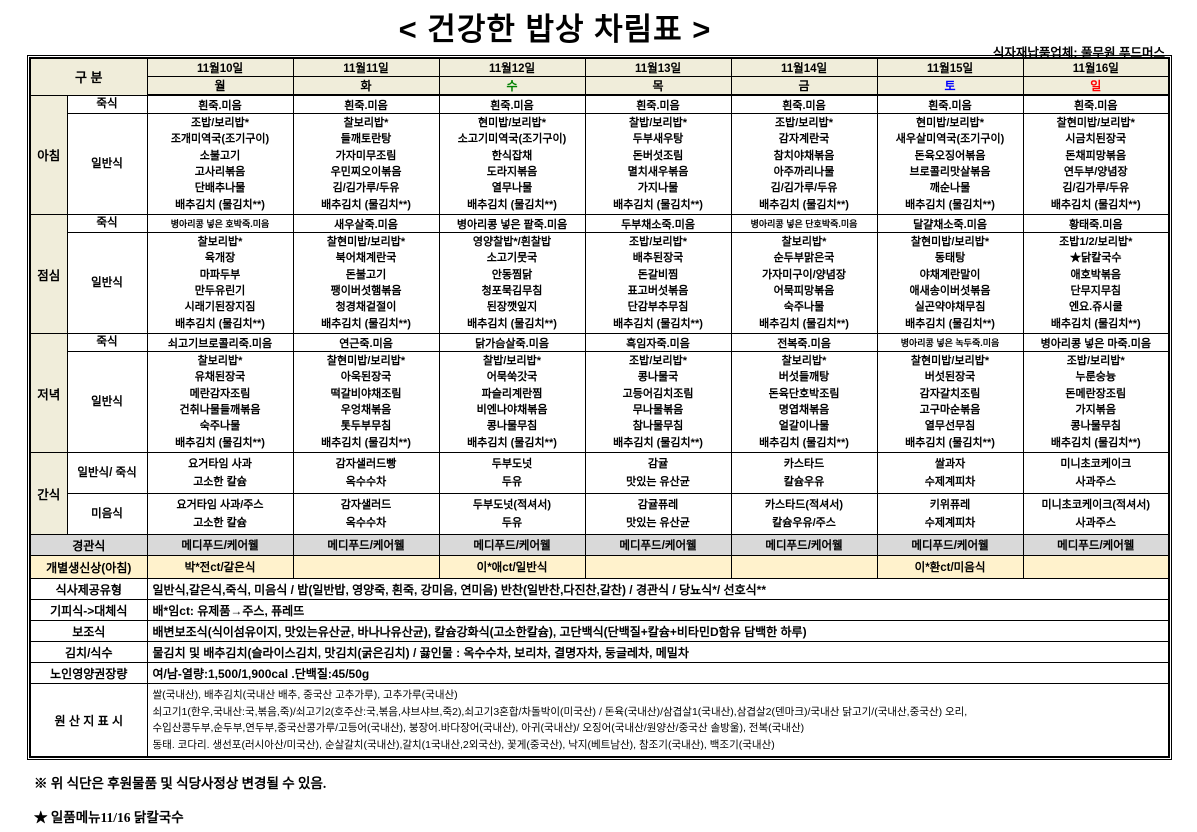  Describe the element at coordinates (220, 567) in the screenshot. I see `birthday-cell: 박*전ct/갈은식` at that location.